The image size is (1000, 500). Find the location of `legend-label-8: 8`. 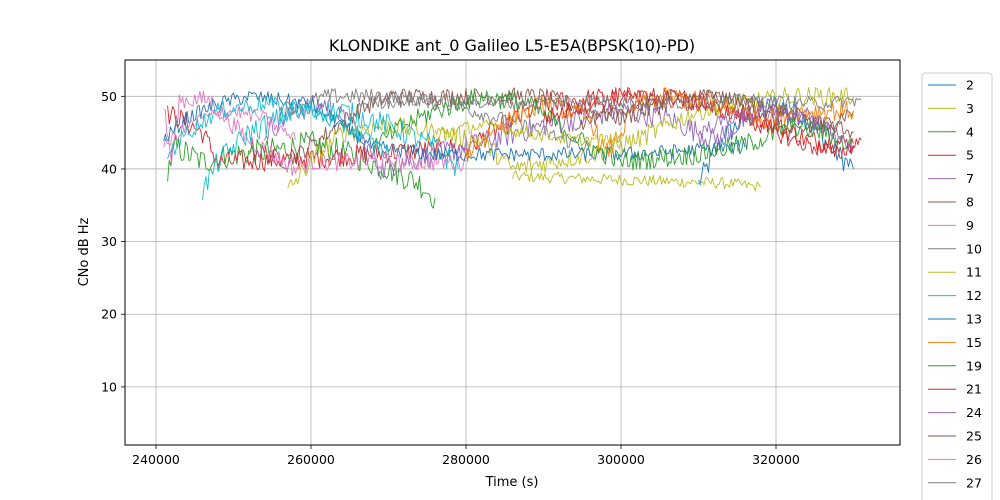

legend-label-8: 8 is located at coordinates (970, 202).